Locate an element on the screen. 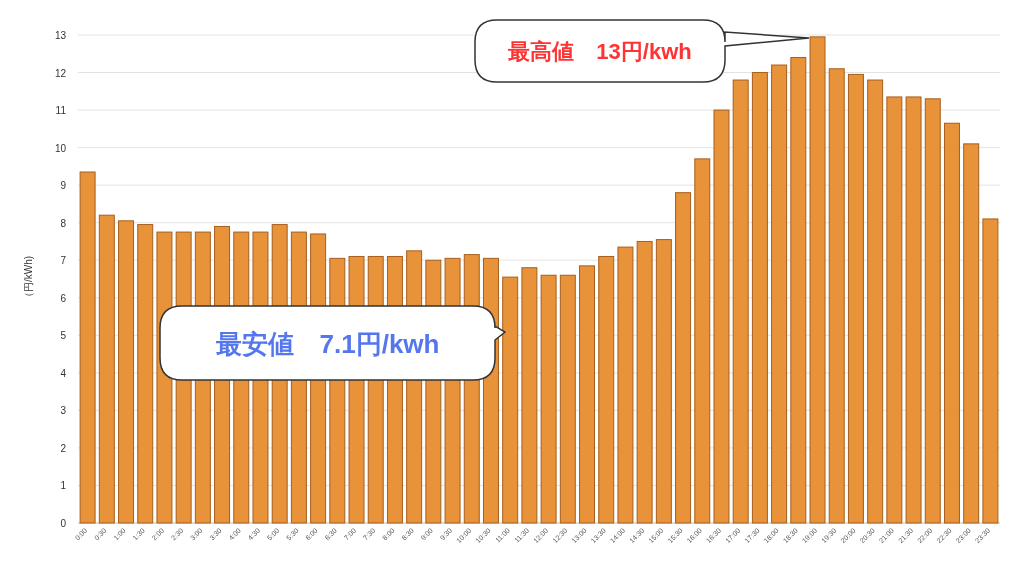 The height and width of the screenshot is (576, 1024). y-tick-label: 5 is located at coordinates (63, 336).